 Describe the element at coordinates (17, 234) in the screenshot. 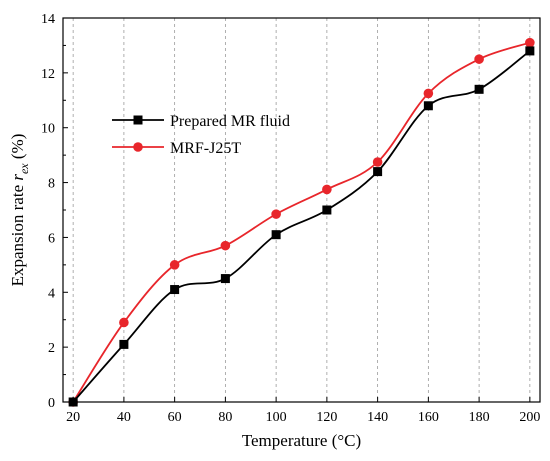

I see `y-axis-title-prefix: Expansion rate` at that location.